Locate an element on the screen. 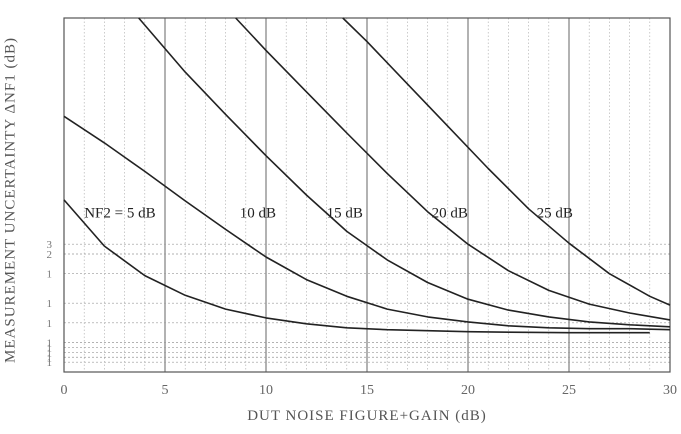 Image resolution: width=681 pixels, height=434 pixels. series-label: 15 dB is located at coordinates (345, 214).